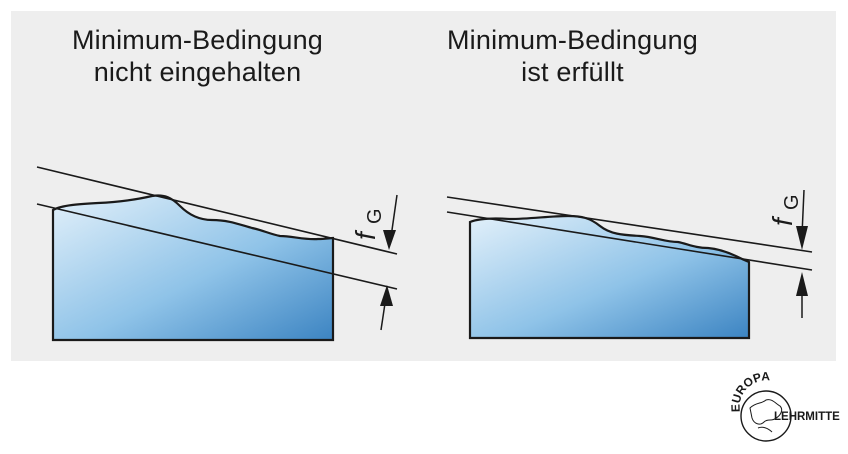  I want to click on continent-shape, so click(766, 412).